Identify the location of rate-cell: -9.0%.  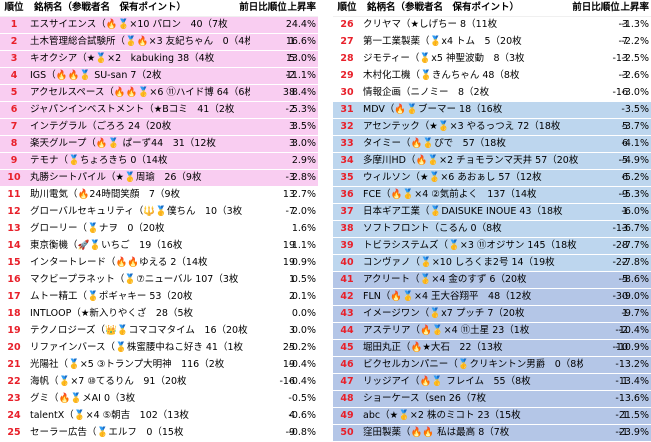
(635, 296).